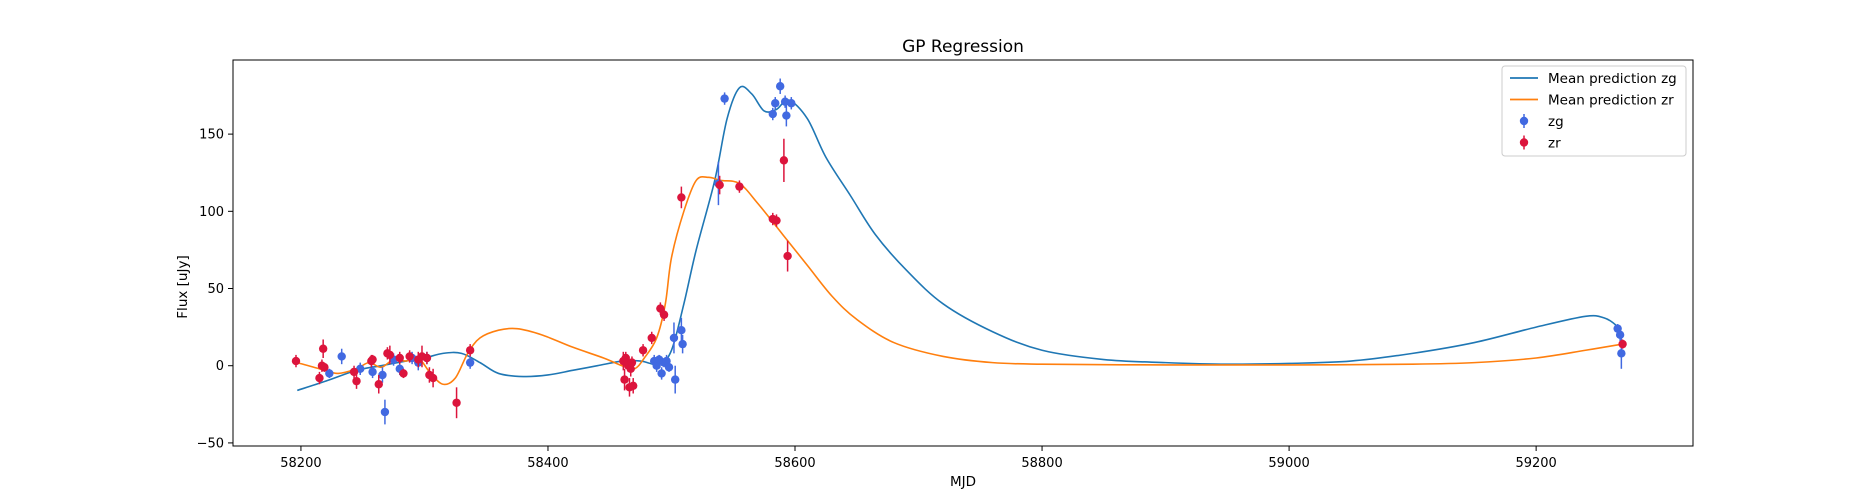 The height and width of the screenshot is (500, 1875). I want to click on x-tick-label: 58800, so click(1041, 463).